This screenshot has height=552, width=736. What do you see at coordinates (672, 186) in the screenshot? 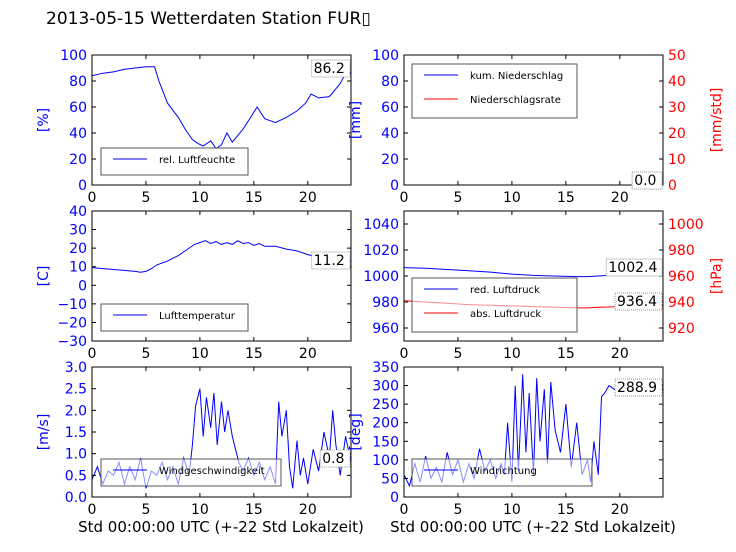
I see `y-tick-label-right: 0` at bounding box center [672, 186].